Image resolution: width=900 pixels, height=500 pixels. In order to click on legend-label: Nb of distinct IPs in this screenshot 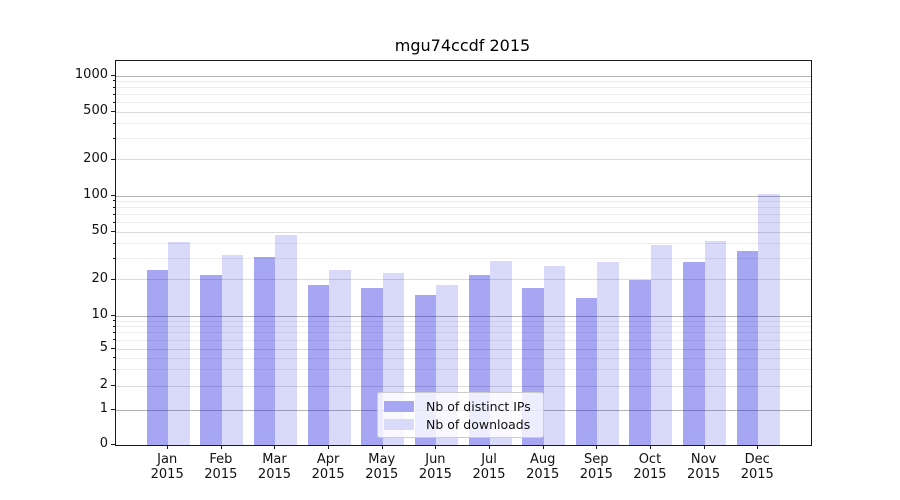, I will do `click(478, 407)`.